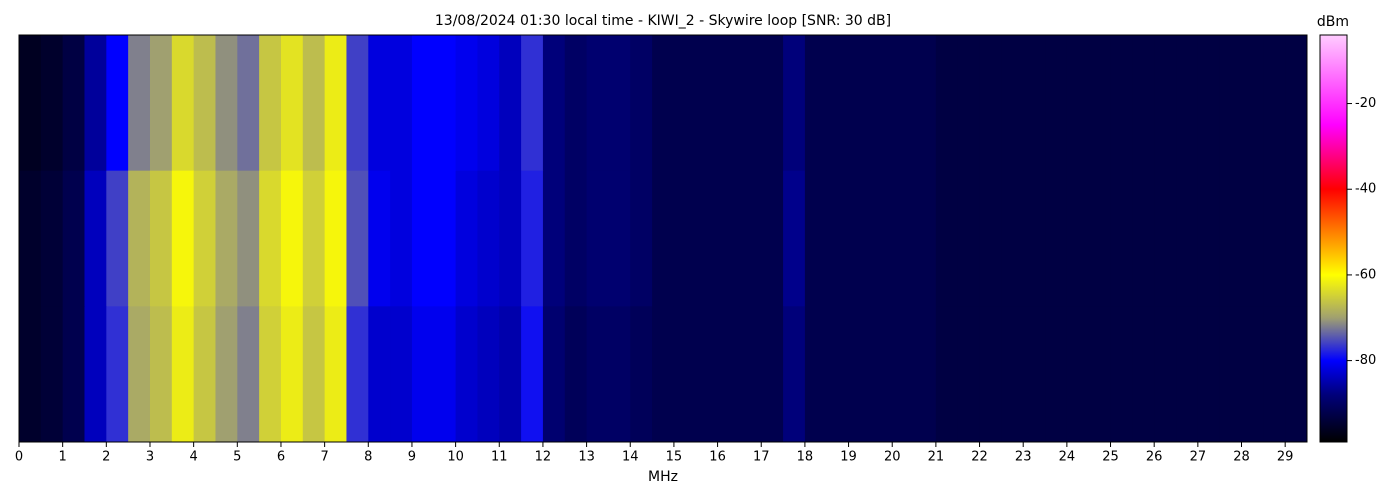 The image size is (1400, 500). Describe the element at coordinates (717, 457) in the screenshot. I see `x-tick-label: 16` at that location.